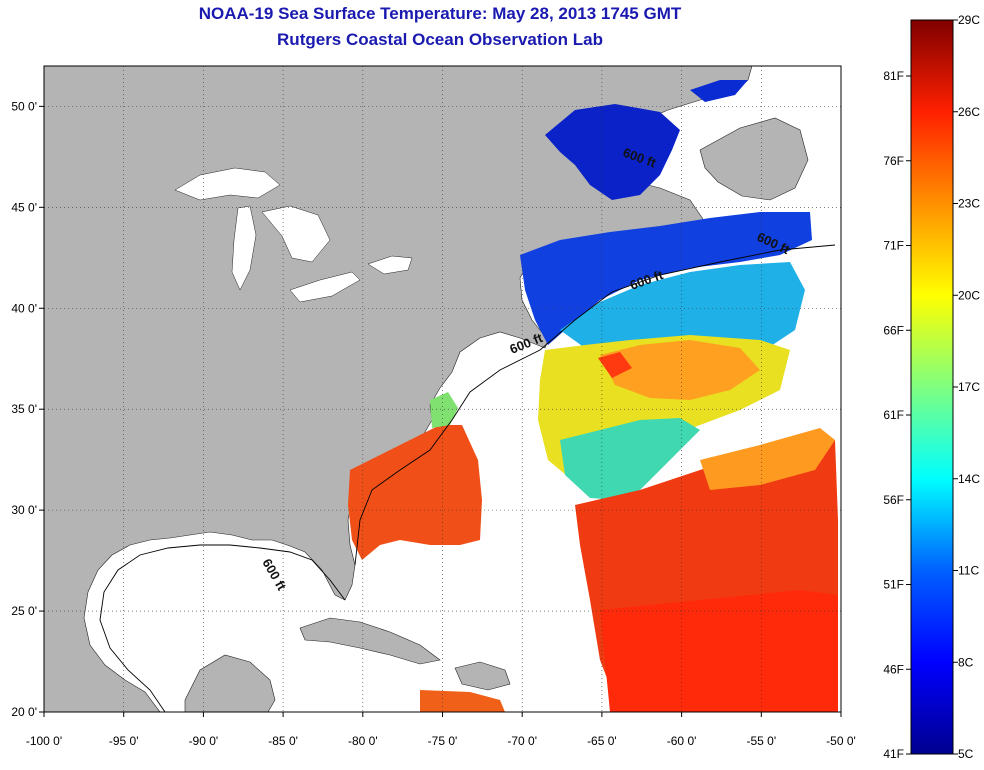 The height and width of the screenshot is (770, 984). I want to click on land-cuba, so click(370, 641).